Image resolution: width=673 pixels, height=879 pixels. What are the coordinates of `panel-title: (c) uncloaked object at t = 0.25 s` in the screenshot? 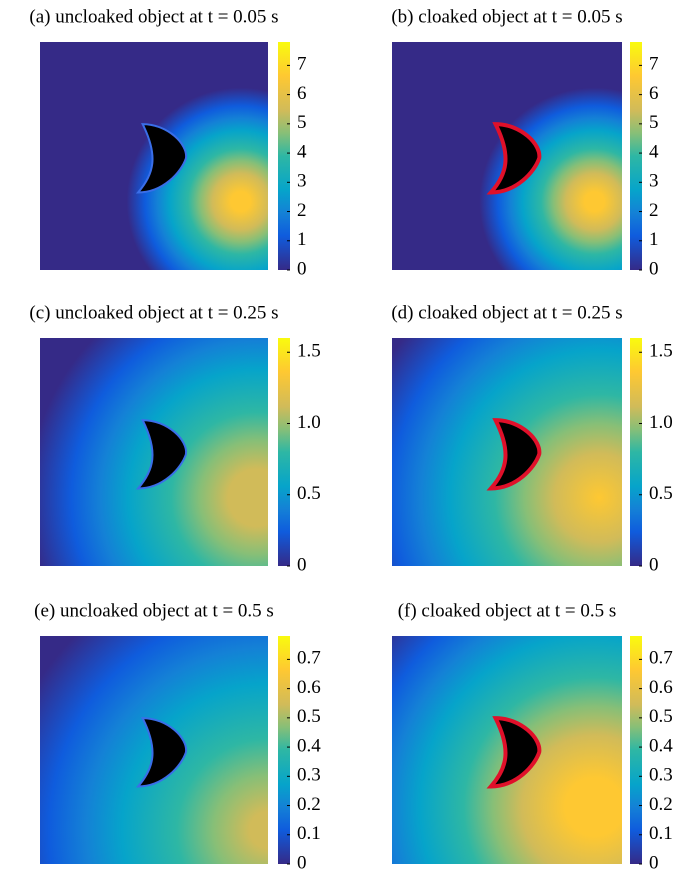 It's located at (153, 312).